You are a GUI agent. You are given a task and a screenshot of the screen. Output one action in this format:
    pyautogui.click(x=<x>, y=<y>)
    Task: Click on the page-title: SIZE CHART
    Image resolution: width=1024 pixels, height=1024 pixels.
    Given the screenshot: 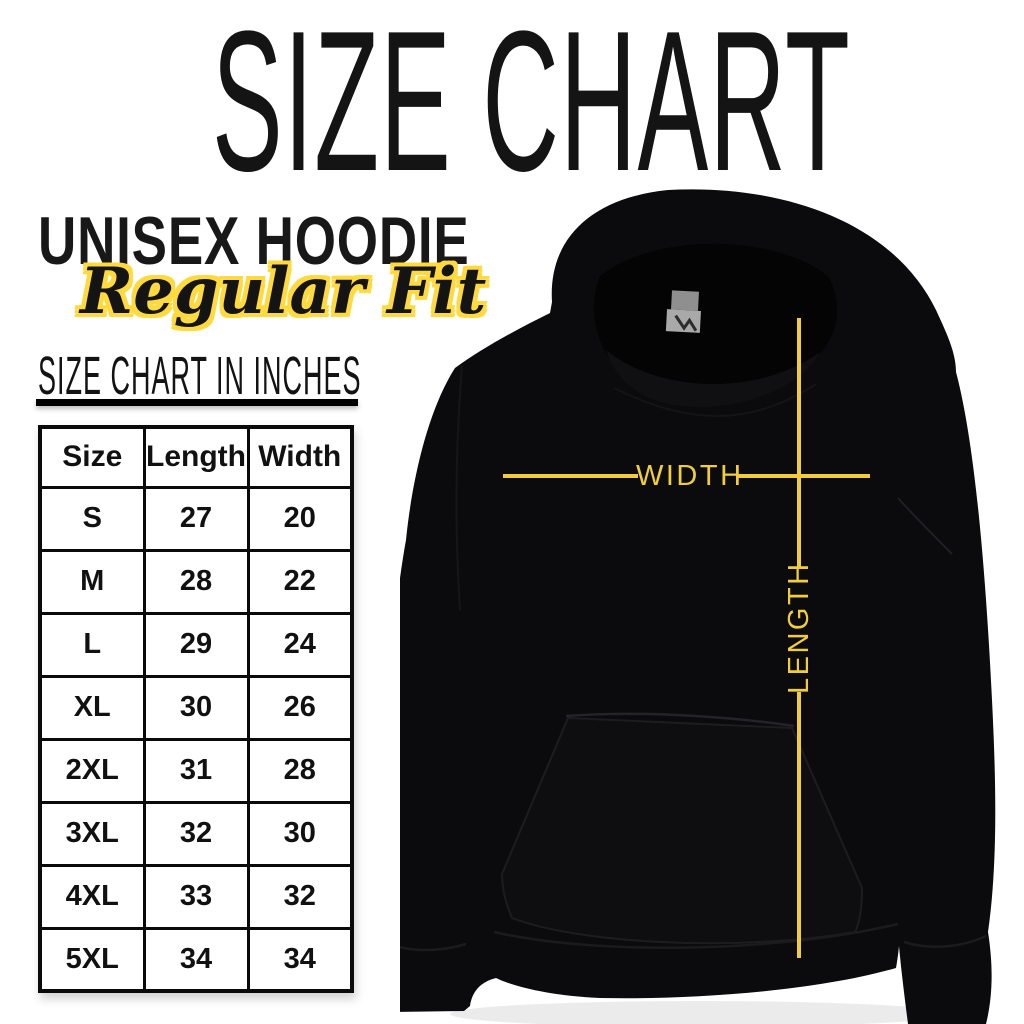 What is the action you would take?
    pyautogui.click(x=531, y=106)
    